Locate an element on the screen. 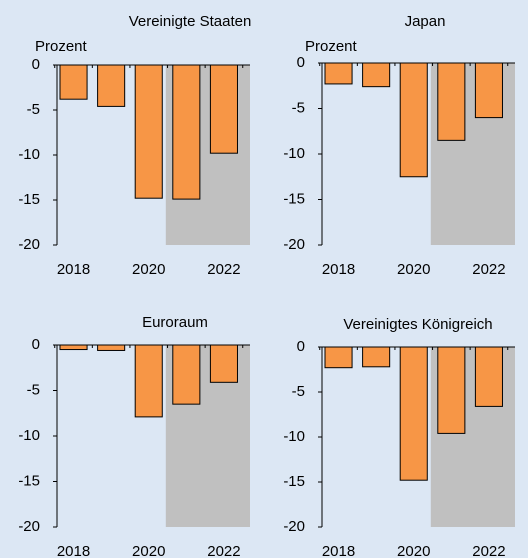 The image size is (528, 558). panel-title: Vereinigtes Königreich is located at coordinates (417, 324).